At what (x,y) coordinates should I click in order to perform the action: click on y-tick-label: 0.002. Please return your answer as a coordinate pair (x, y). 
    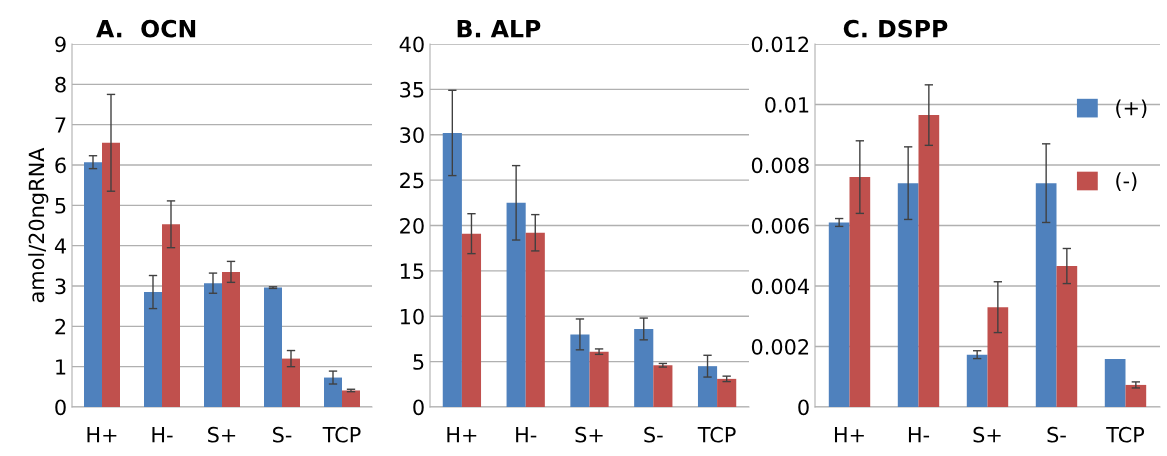
    Looking at the image, I should click on (780, 346).